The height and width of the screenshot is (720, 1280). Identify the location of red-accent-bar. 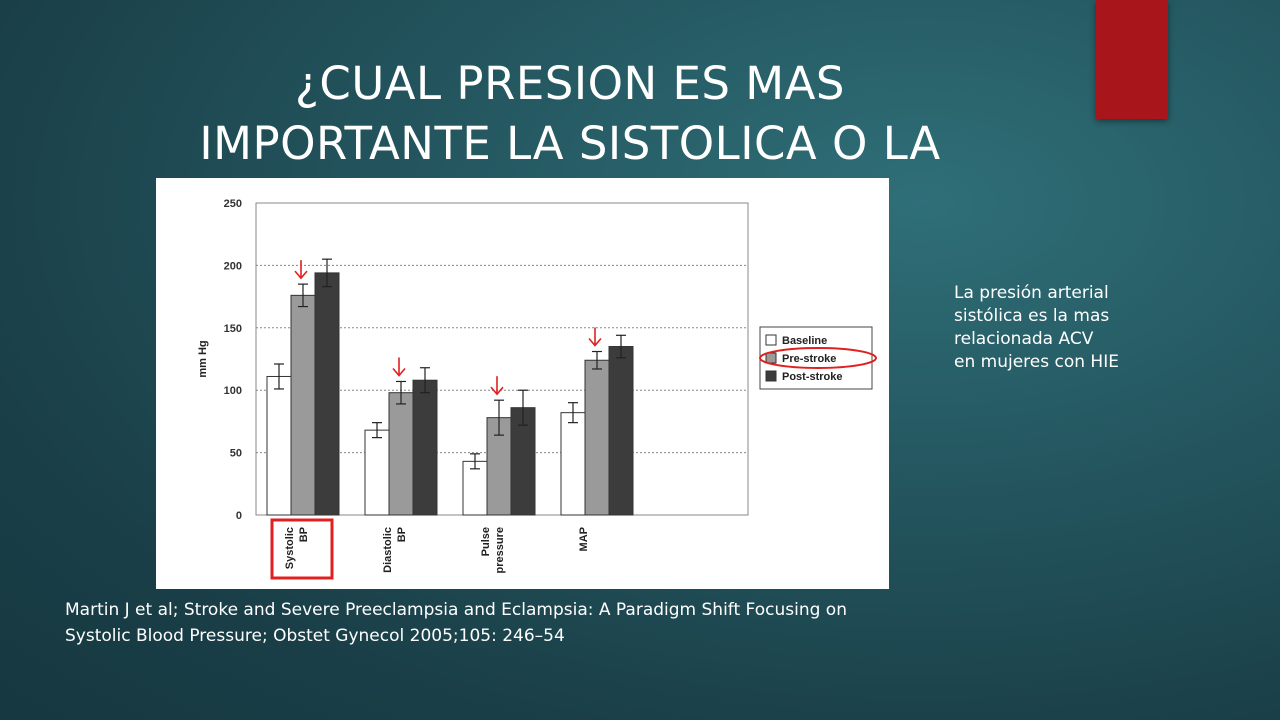
(1132, 59).